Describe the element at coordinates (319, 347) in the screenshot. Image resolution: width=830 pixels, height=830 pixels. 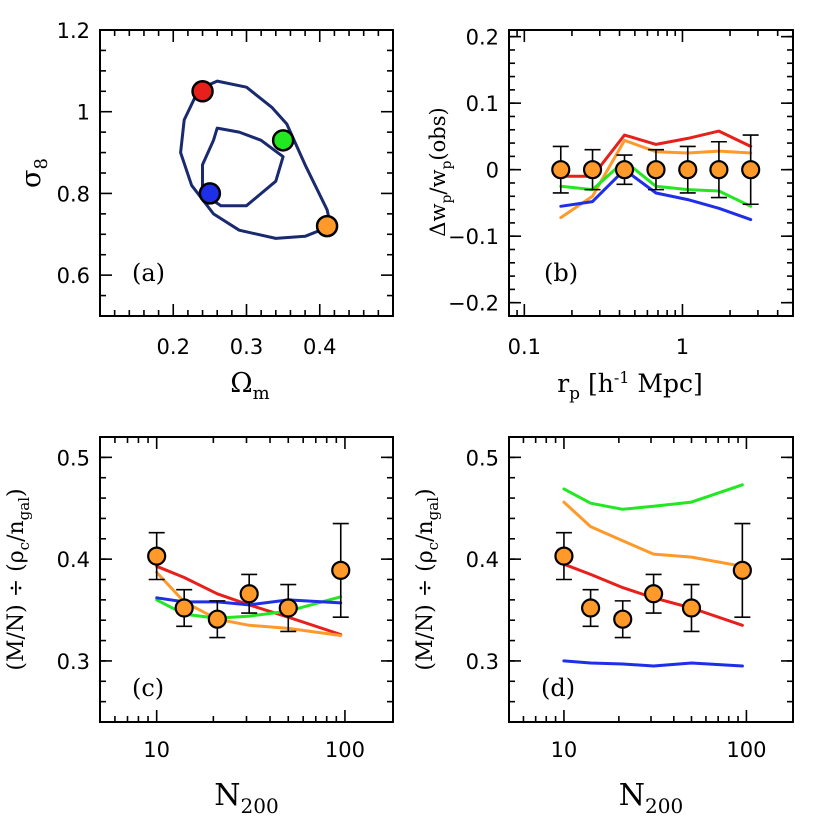
I see `a-x-tick-label: 0.4` at that location.